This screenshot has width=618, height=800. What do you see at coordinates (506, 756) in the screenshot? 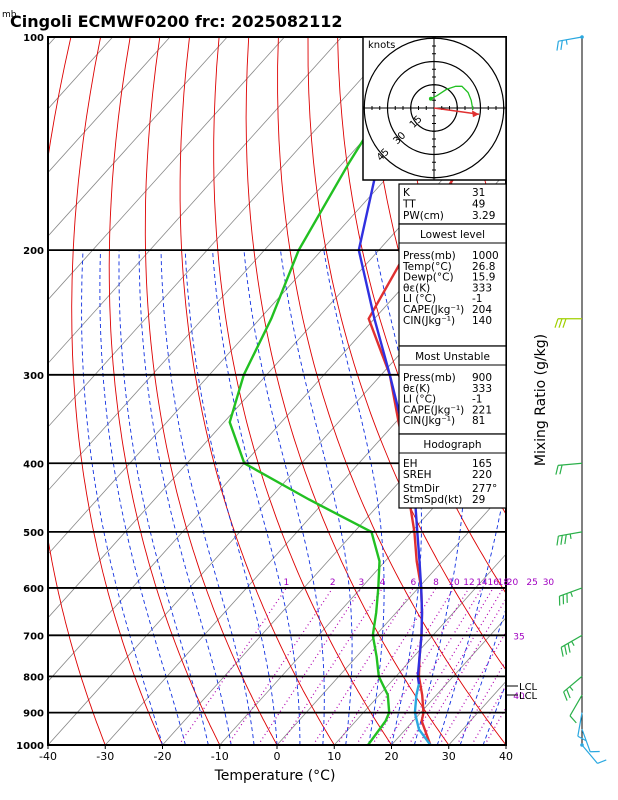
I see `temperature-tick-label: 40` at bounding box center [506, 756].